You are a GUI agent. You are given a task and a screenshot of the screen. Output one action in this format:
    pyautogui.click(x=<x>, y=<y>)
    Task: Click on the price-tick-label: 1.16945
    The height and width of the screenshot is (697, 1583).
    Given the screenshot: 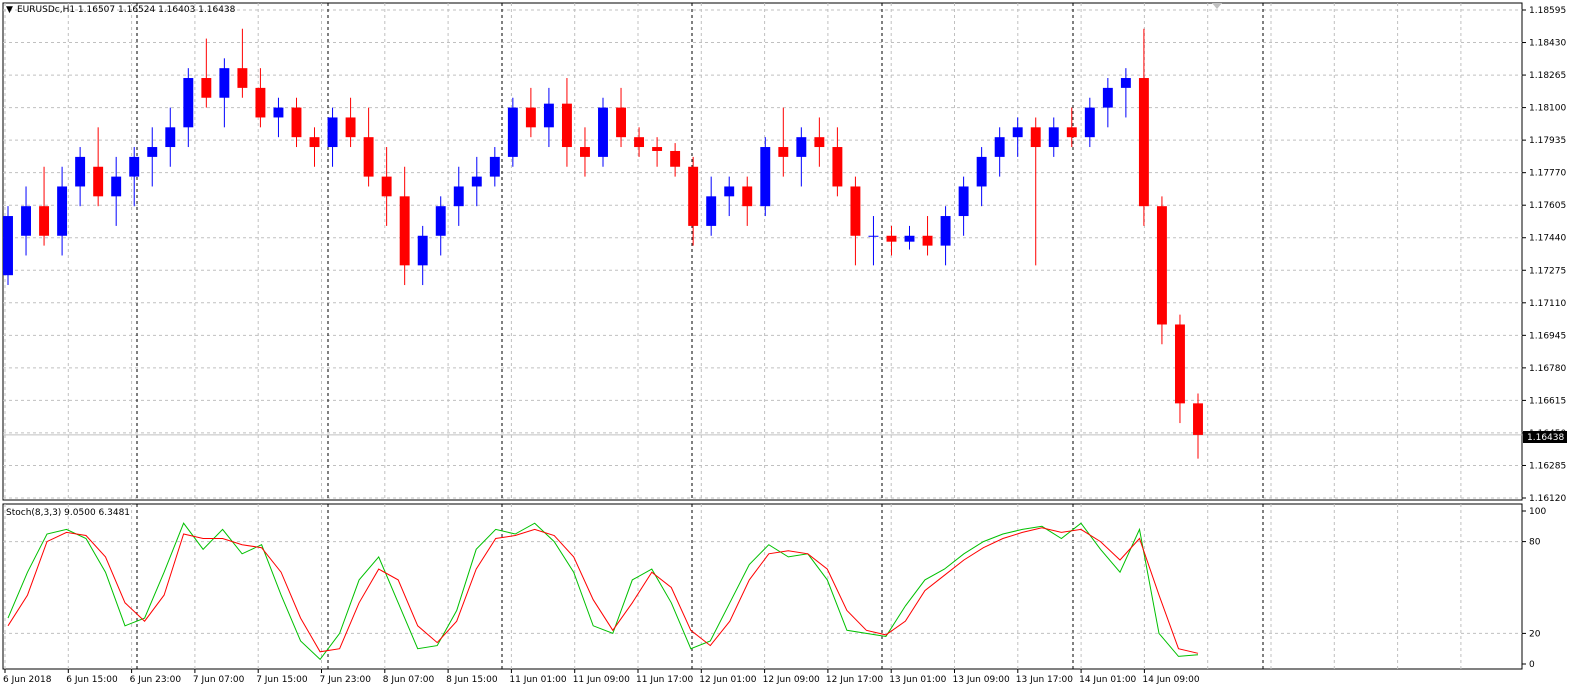 What is the action you would take?
    pyautogui.click(x=1547, y=336)
    